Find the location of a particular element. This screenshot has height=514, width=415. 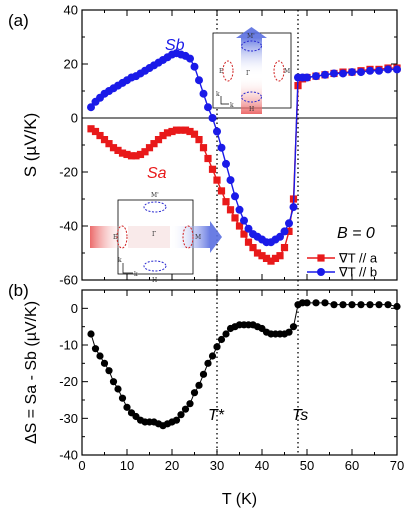

x-axis-label: T (K) is located at coordinates (239, 499).